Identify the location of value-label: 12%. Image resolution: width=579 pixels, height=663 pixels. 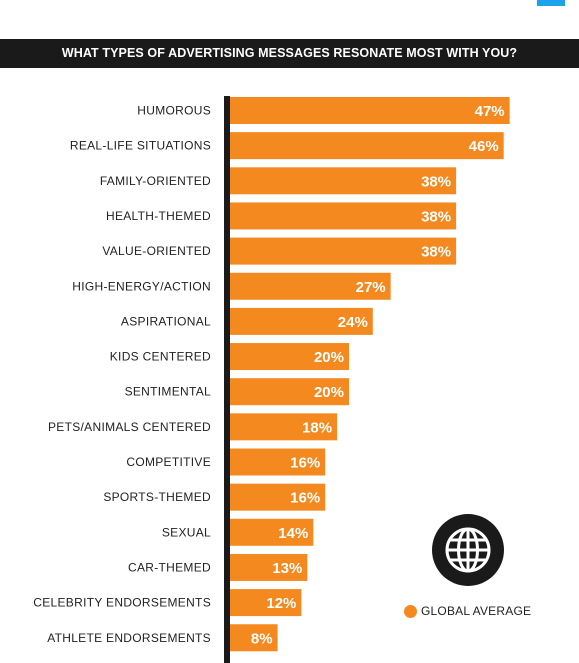
(281, 603).